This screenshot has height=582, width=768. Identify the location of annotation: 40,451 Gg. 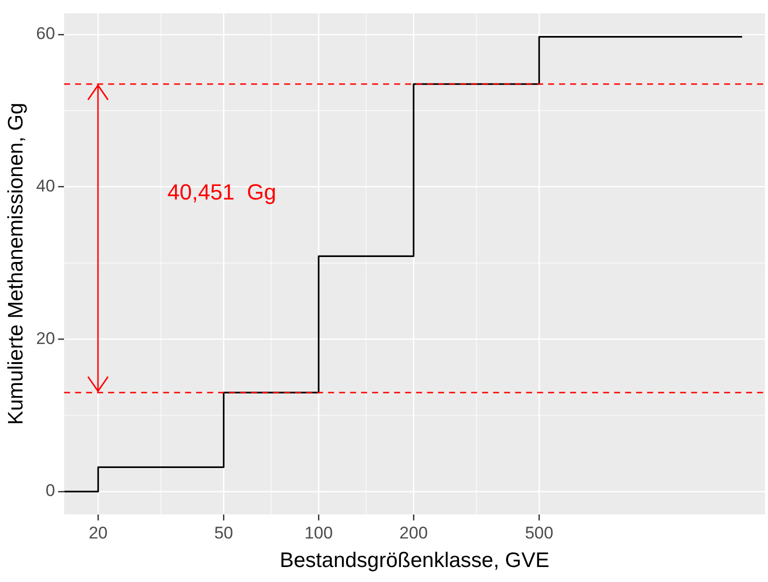
(221, 192).